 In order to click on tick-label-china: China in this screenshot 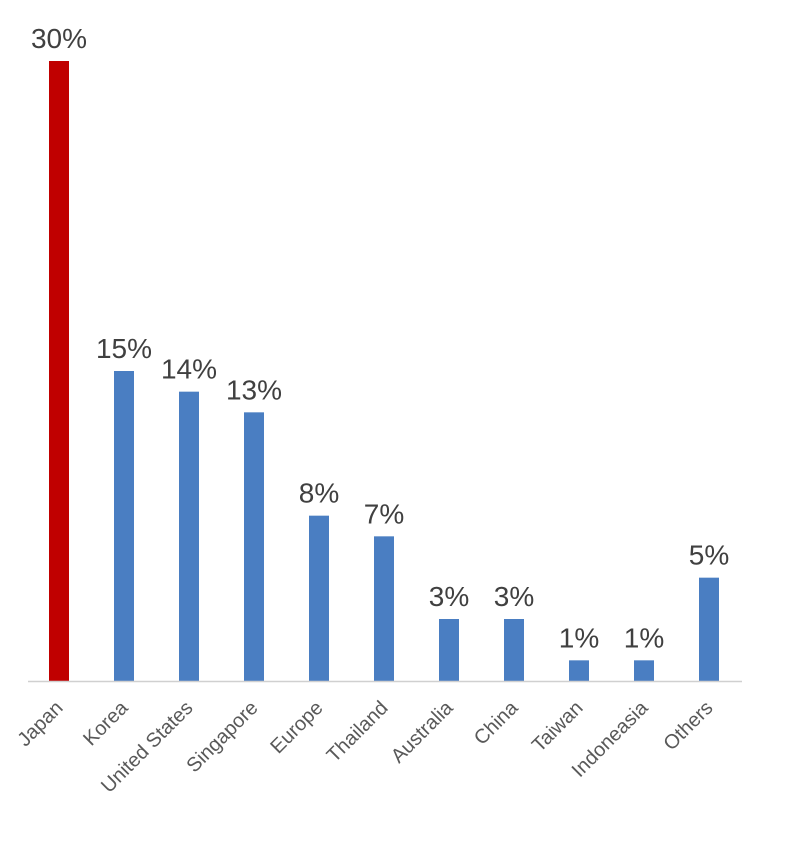, I will do `click(496, 722)`.